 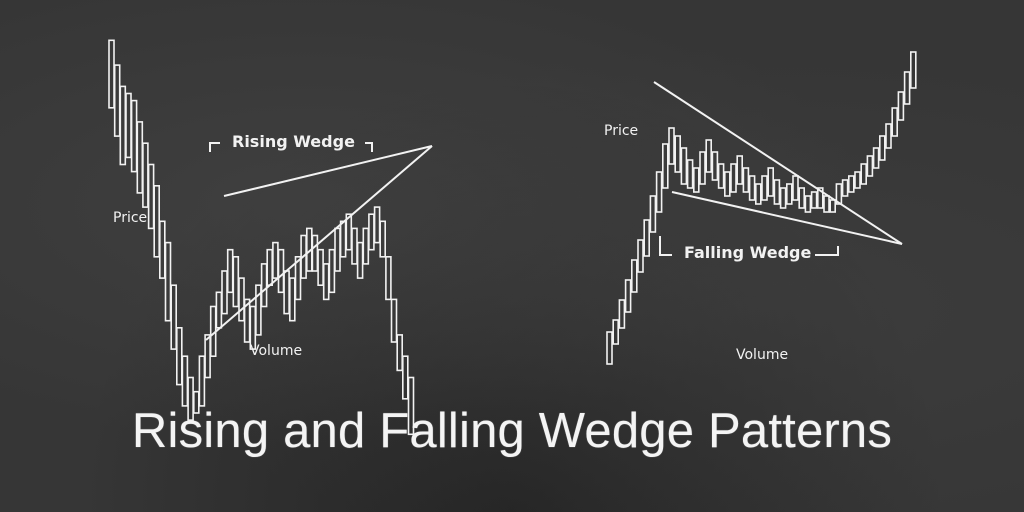 What do you see at coordinates (214, 147) in the screenshot?
I see `rising-wedge-bracket` at bounding box center [214, 147].